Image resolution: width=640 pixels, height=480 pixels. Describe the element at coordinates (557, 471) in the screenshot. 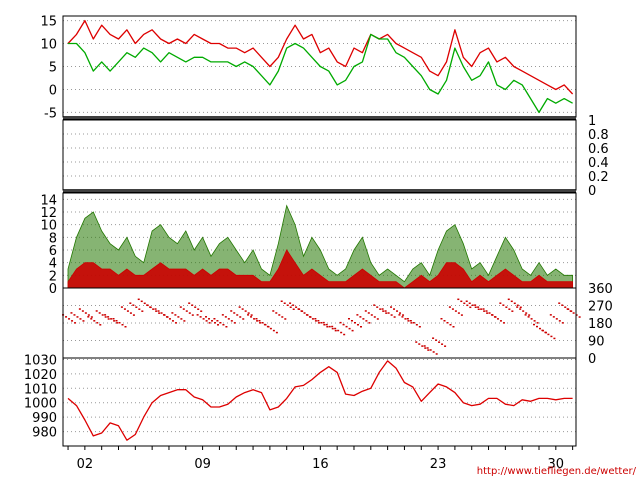

I see `source-url: http://www.tiefliegen.de/wetter/` at that location.